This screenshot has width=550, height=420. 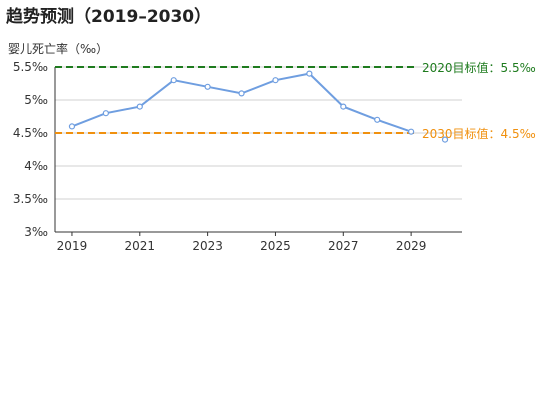 What do you see at coordinates (241, 102) in the screenshot?
I see `series-line` at bounding box center [241, 102].